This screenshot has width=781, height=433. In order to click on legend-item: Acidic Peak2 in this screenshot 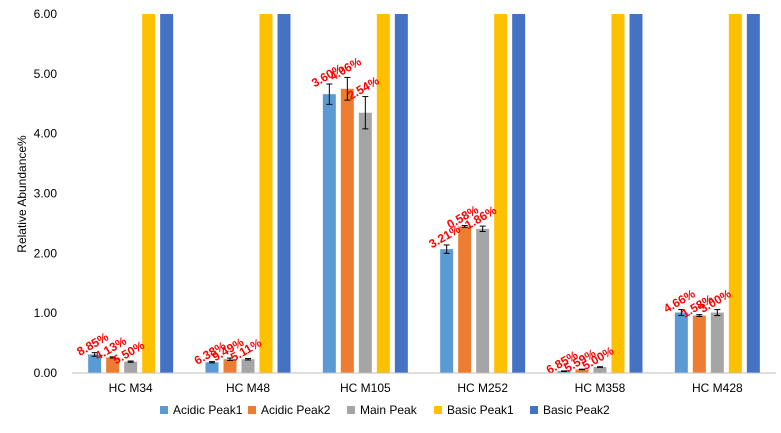, I will do `click(289, 410)`.